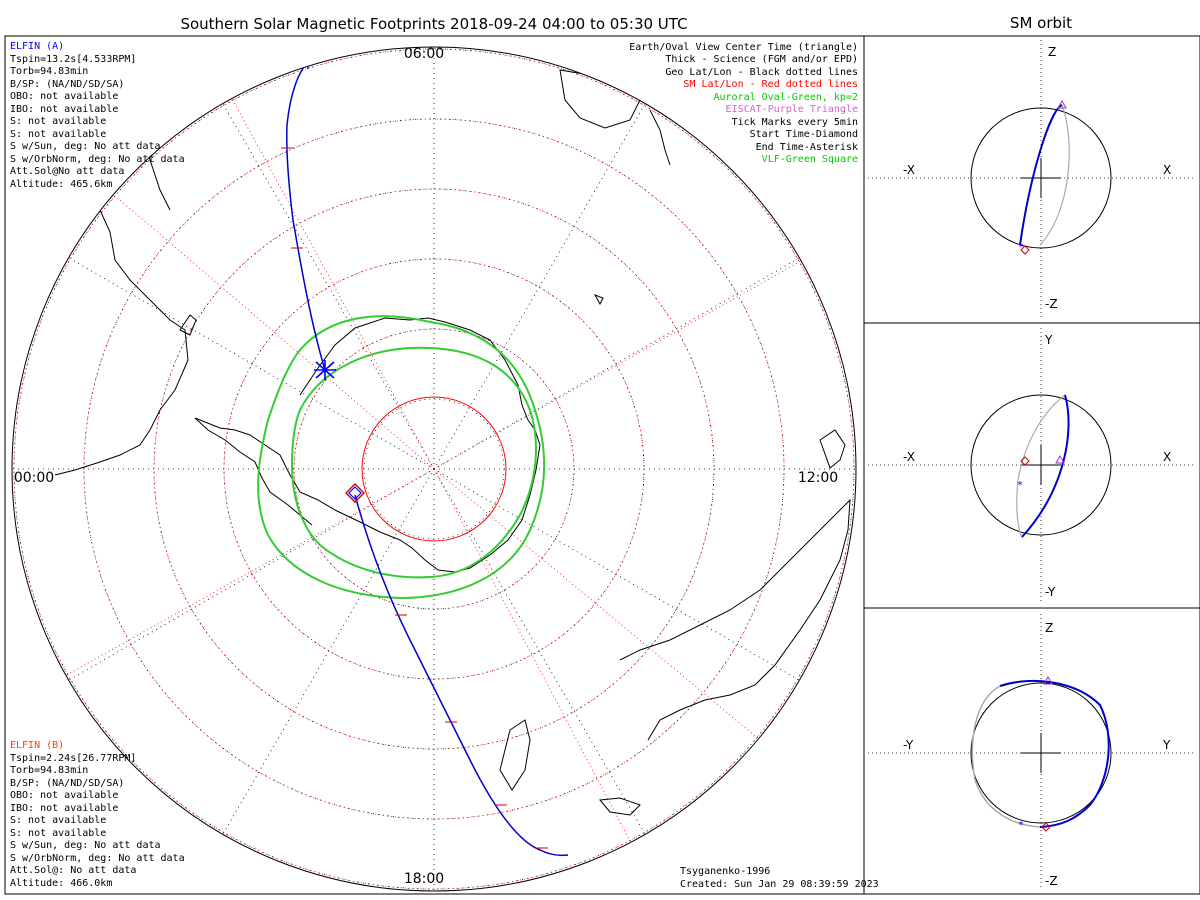  Describe the element at coordinates (67, 783) in the screenshot. I see `elfin-b-line: B/SP: (NA/ND/SD/SA)` at that location.